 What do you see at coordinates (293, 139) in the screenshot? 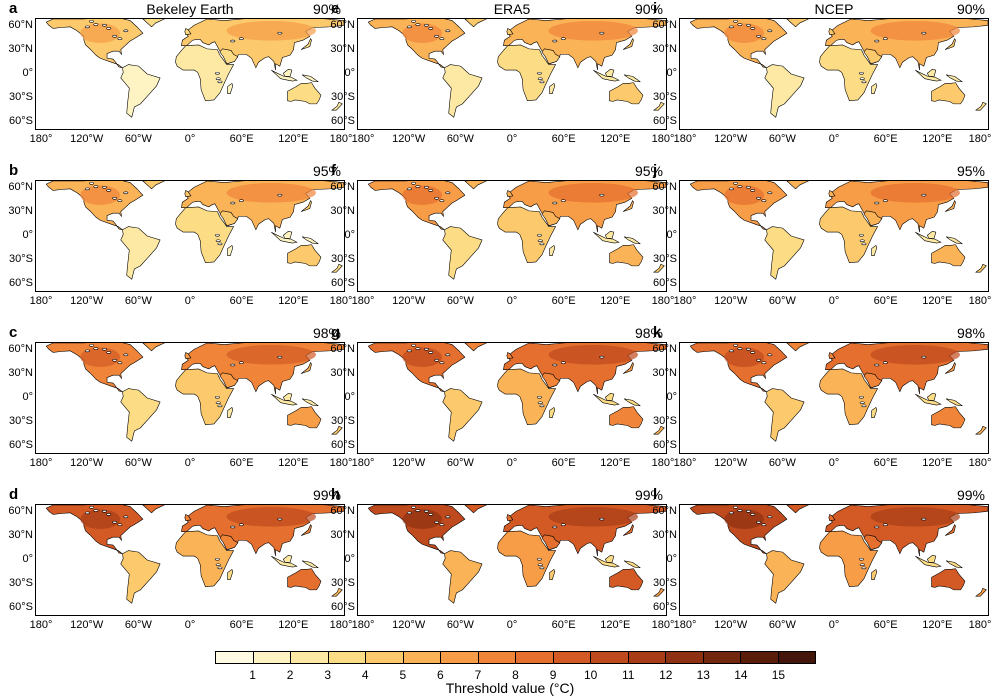
I see `lon-label: 120°E` at bounding box center [293, 139].